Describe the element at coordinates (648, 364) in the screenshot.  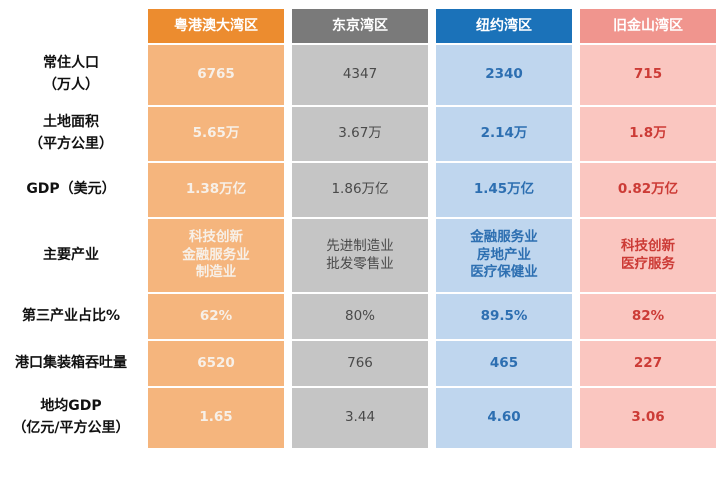
I see `table-cell: 227` at that location.